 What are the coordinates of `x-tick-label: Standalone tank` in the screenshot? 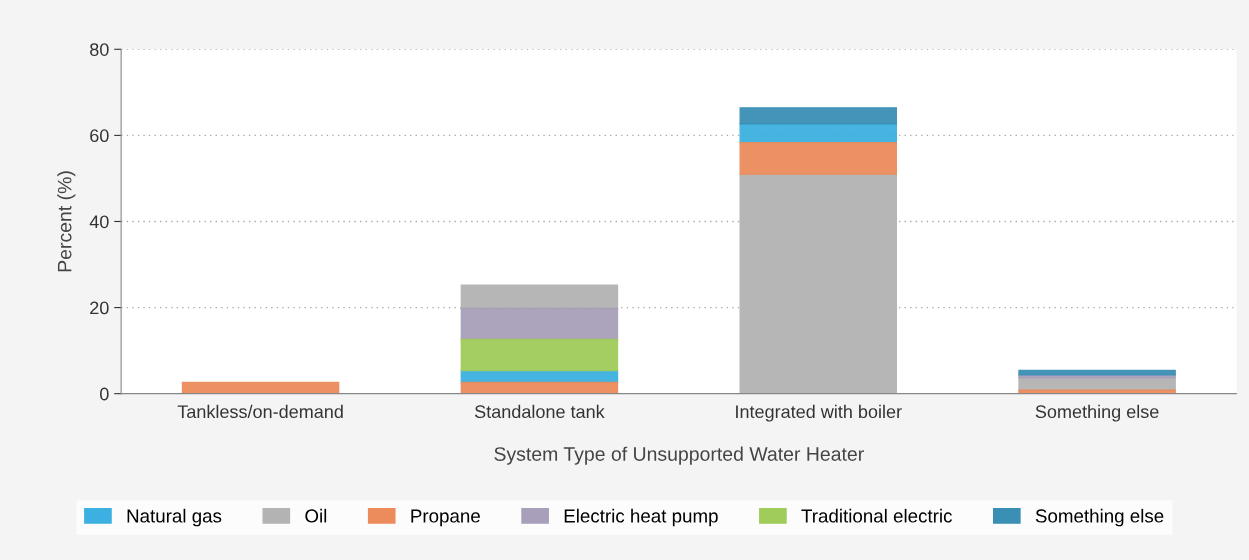 It's located at (539, 411).